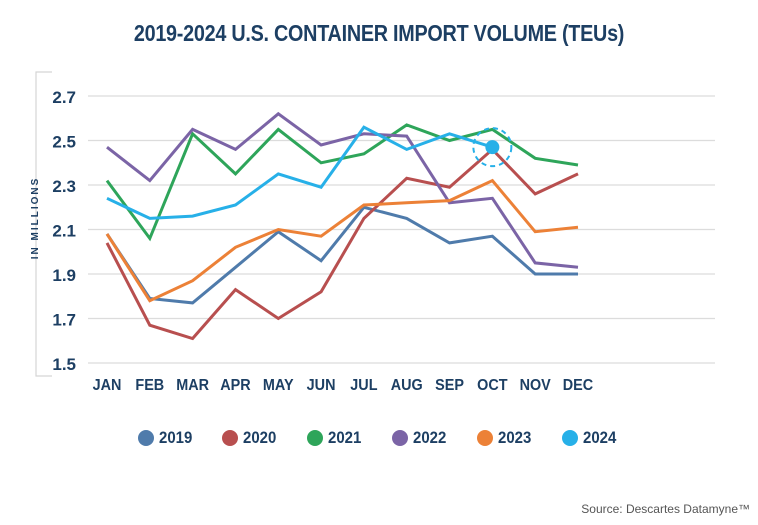  I want to click on x-tick-label: JUL, so click(363, 385).